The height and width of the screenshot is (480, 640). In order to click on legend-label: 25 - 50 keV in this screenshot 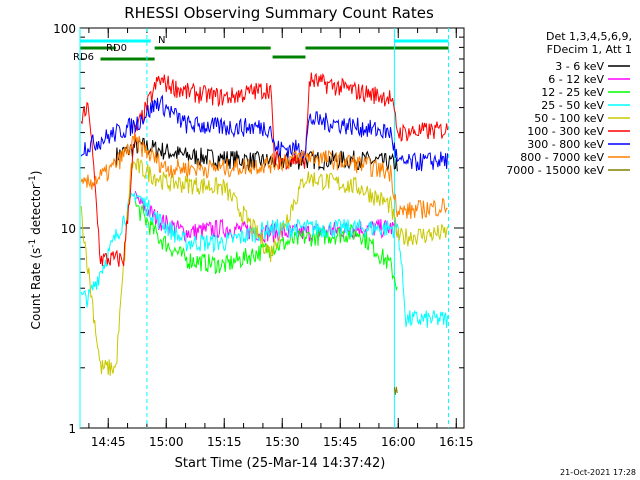, I will do `click(572, 105)`.